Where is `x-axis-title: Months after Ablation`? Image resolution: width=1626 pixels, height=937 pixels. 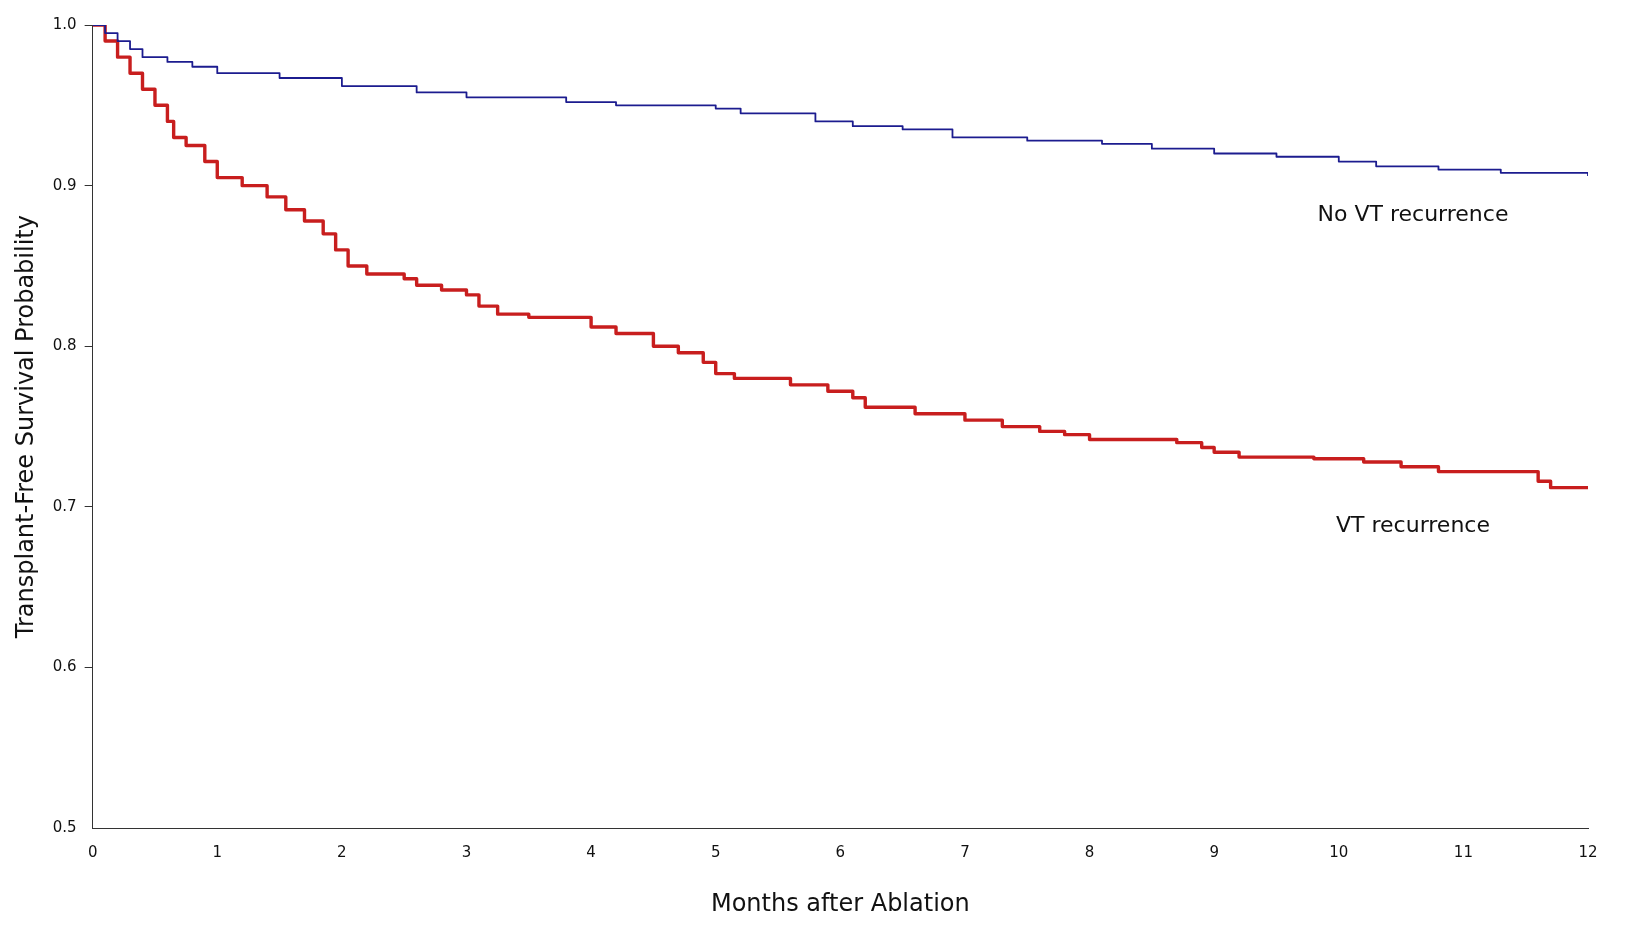 x-axis-title: Months after Ablation is located at coordinates (840, 902).